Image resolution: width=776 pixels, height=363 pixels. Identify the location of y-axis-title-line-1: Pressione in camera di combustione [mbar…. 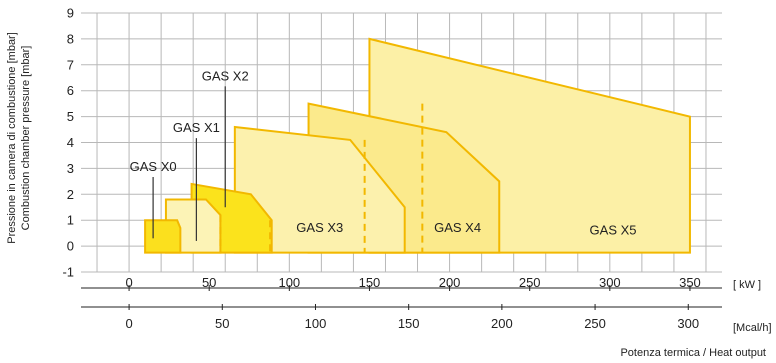
(12, 138).